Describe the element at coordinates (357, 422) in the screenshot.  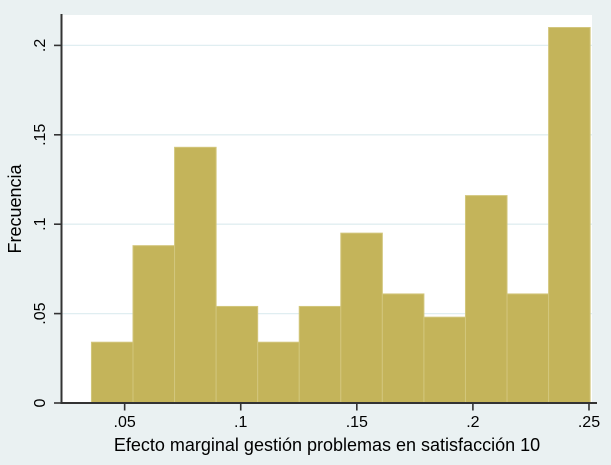
I see `x-tick-label: .15` at that location.